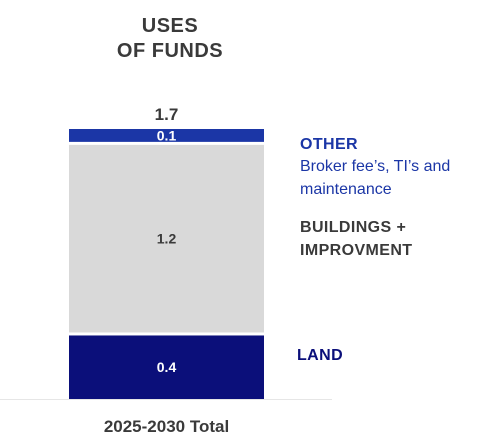 Image resolution: width=501 pixels, height=448 pixels. Describe the element at coordinates (356, 239) in the screenshot. I see `legend-buildings-improvment: BUILDINGS + IMPROVMENT` at that location.